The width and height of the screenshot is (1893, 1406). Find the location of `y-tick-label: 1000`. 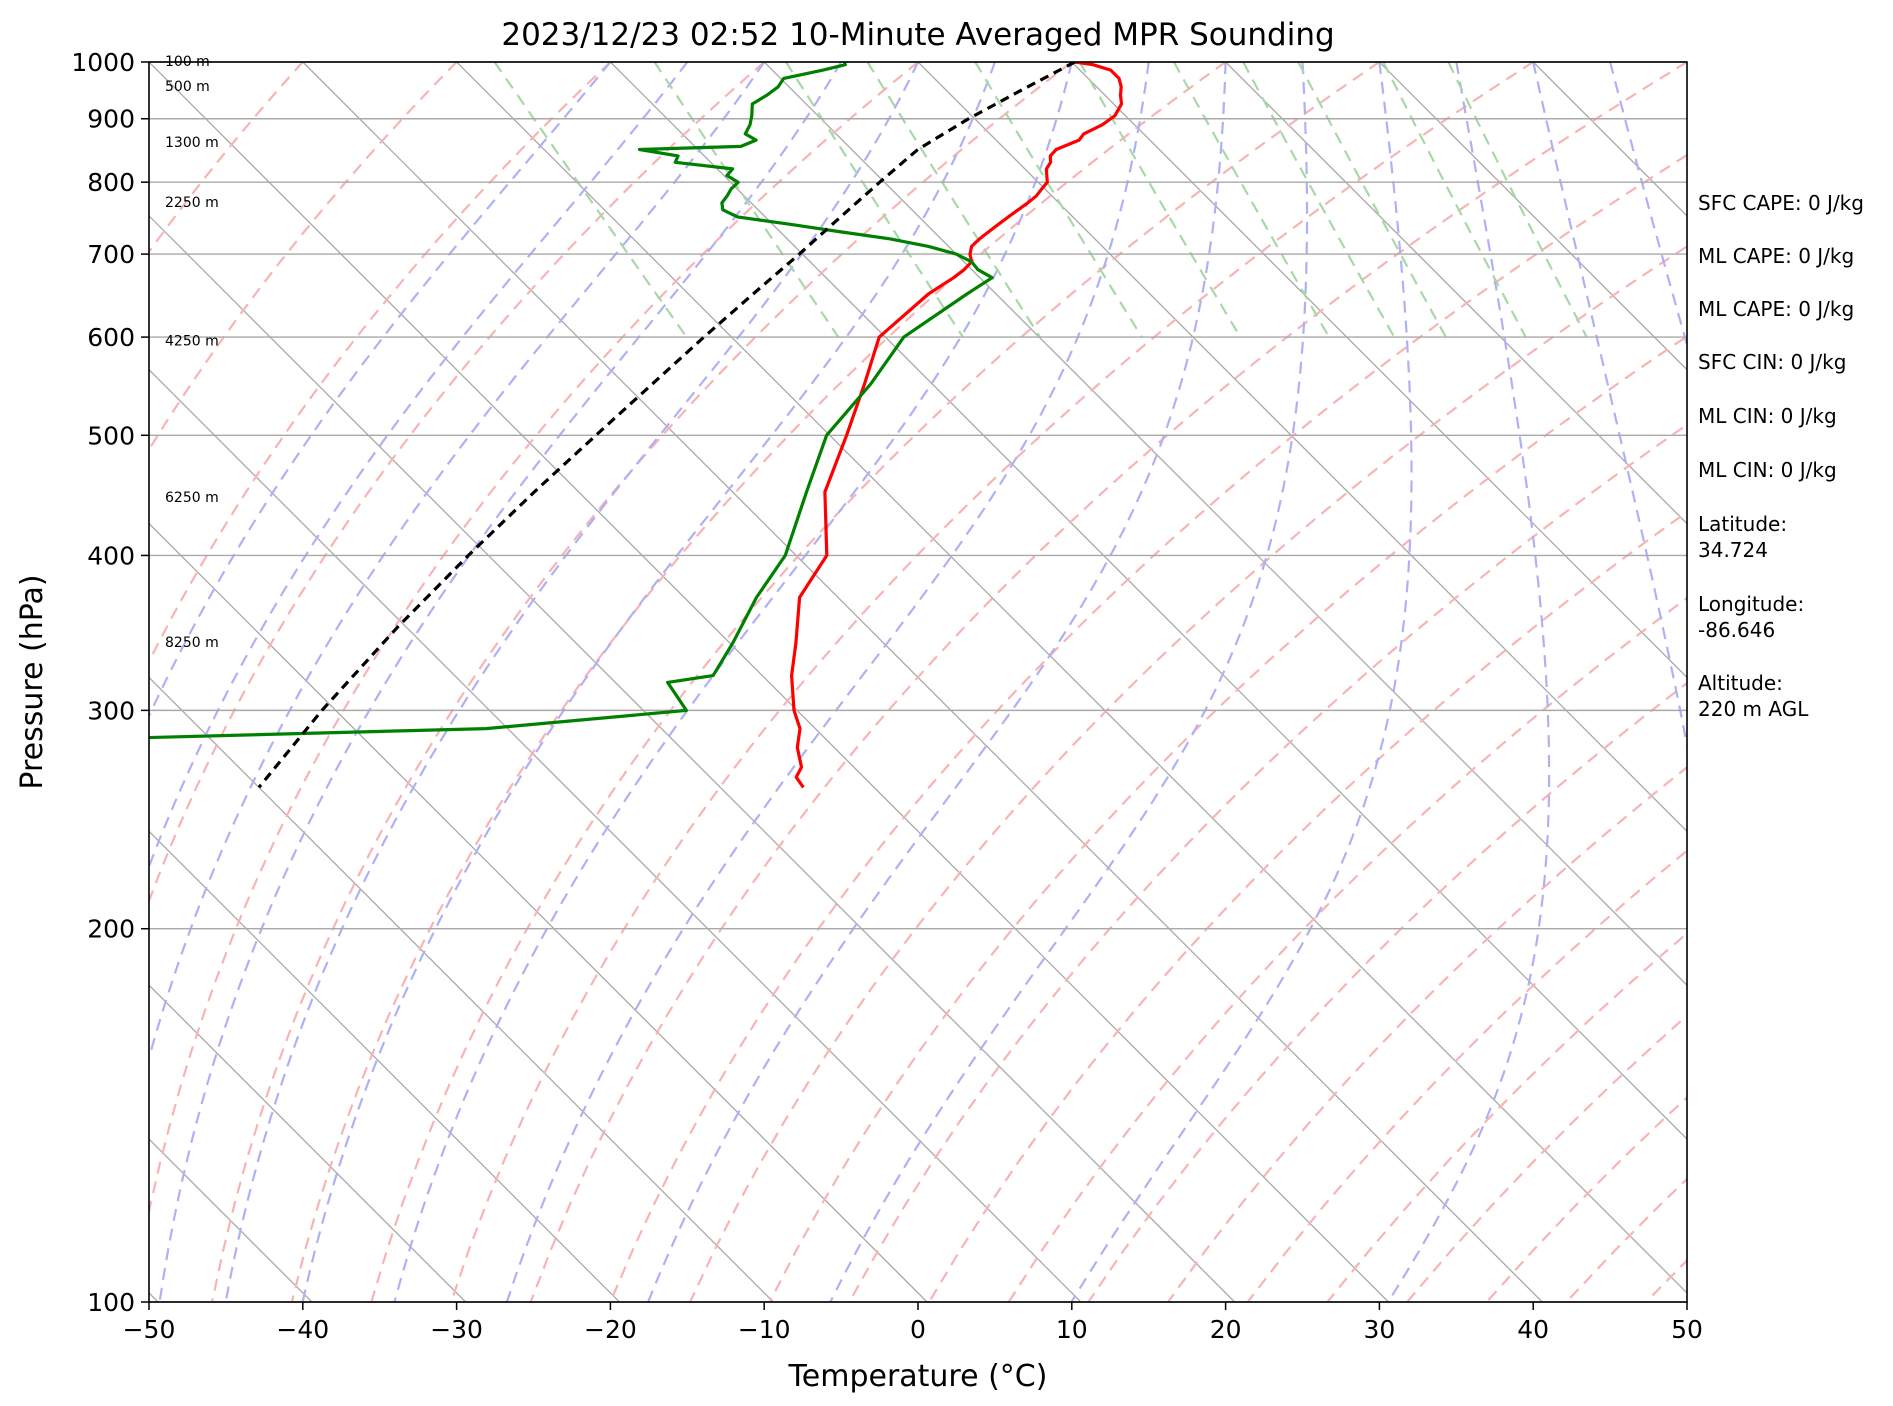

y-tick-label: 1000 is located at coordinates (103, 62).